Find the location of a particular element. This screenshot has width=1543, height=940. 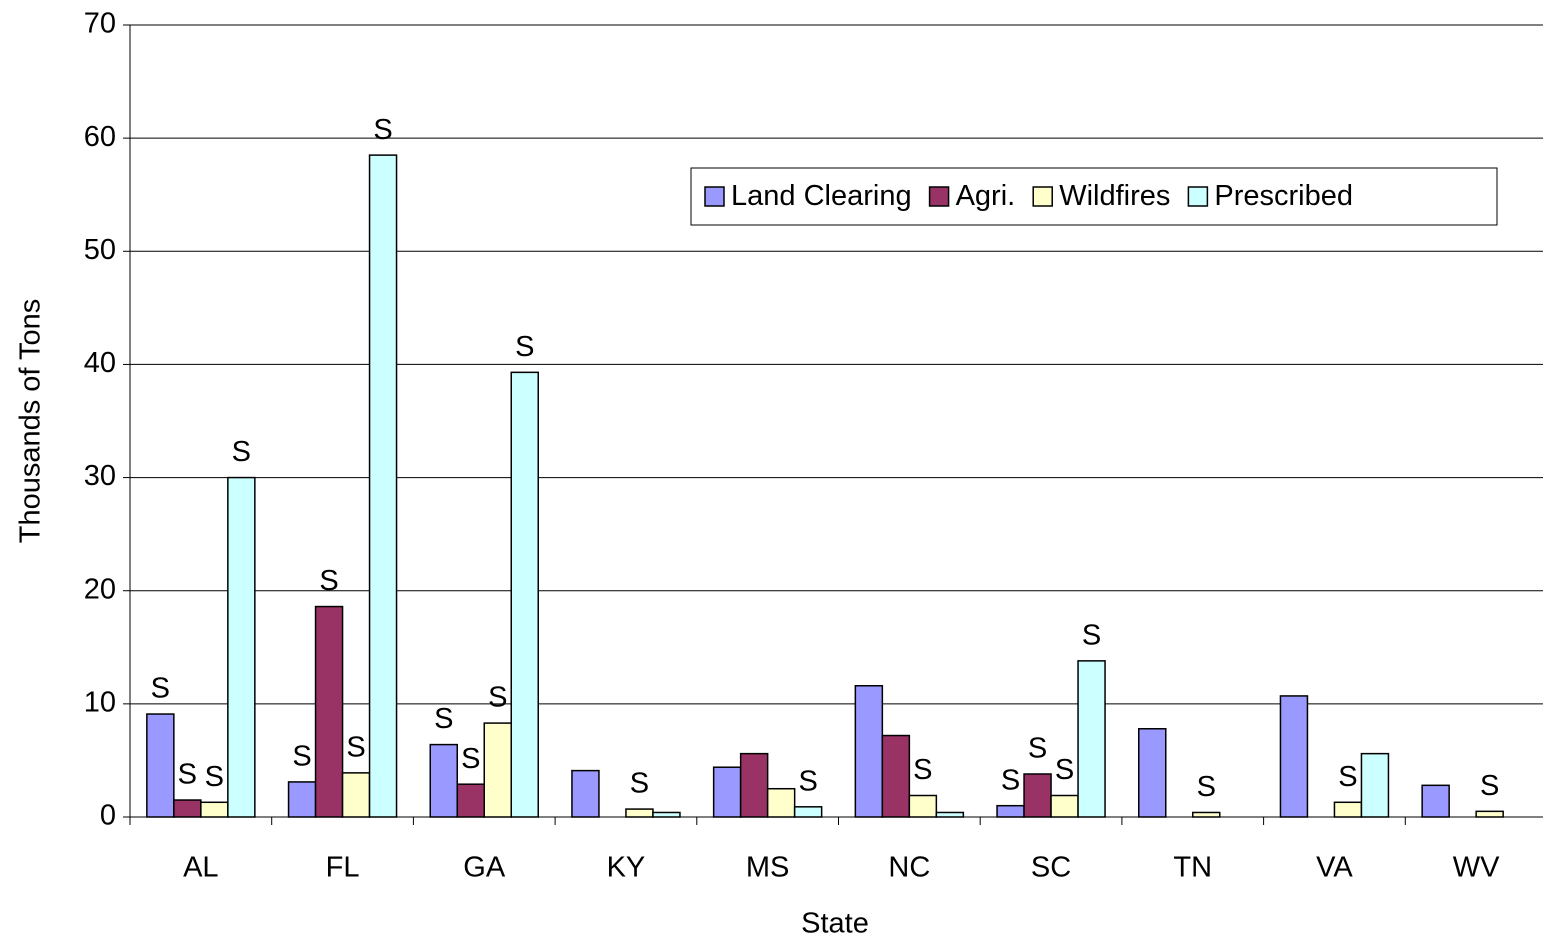

x-tick-label: SC is located at coordinates (1051, 868).